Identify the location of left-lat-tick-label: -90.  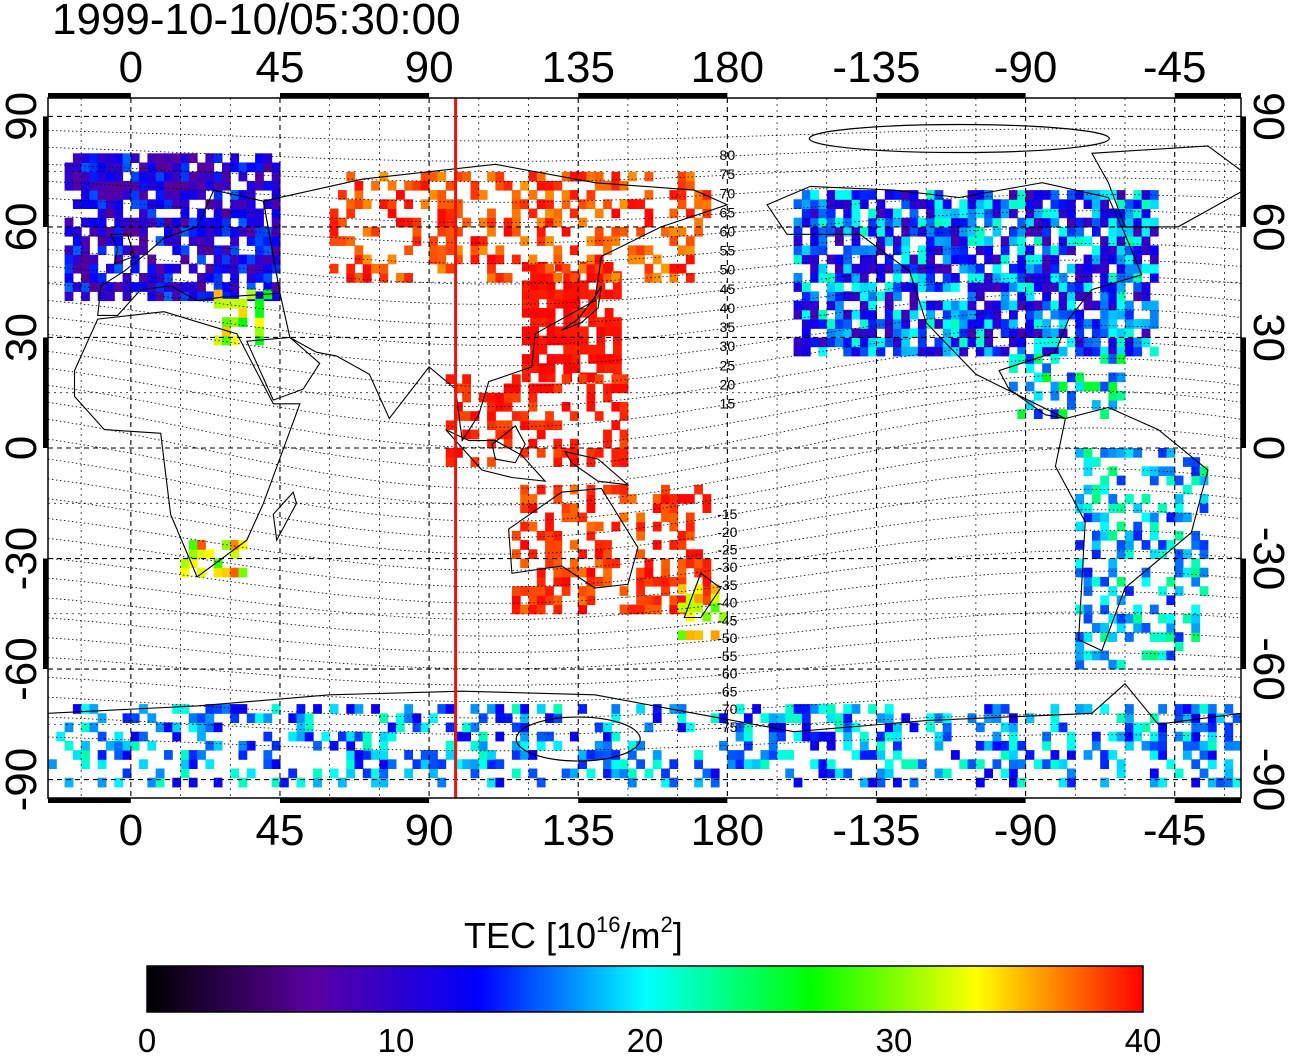
(23, 780).